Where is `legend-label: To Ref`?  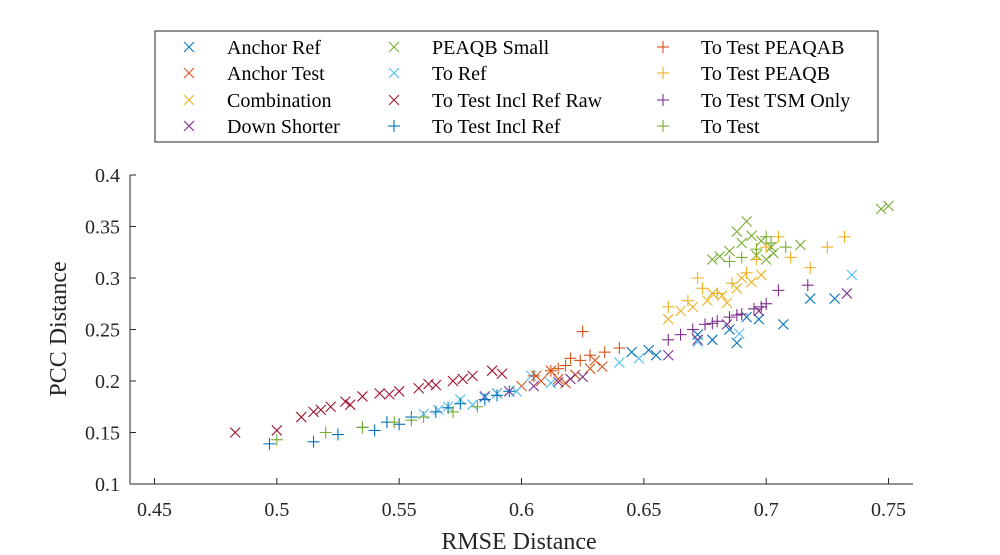 legend-label: To Ref is located at coordinates (459, 74).